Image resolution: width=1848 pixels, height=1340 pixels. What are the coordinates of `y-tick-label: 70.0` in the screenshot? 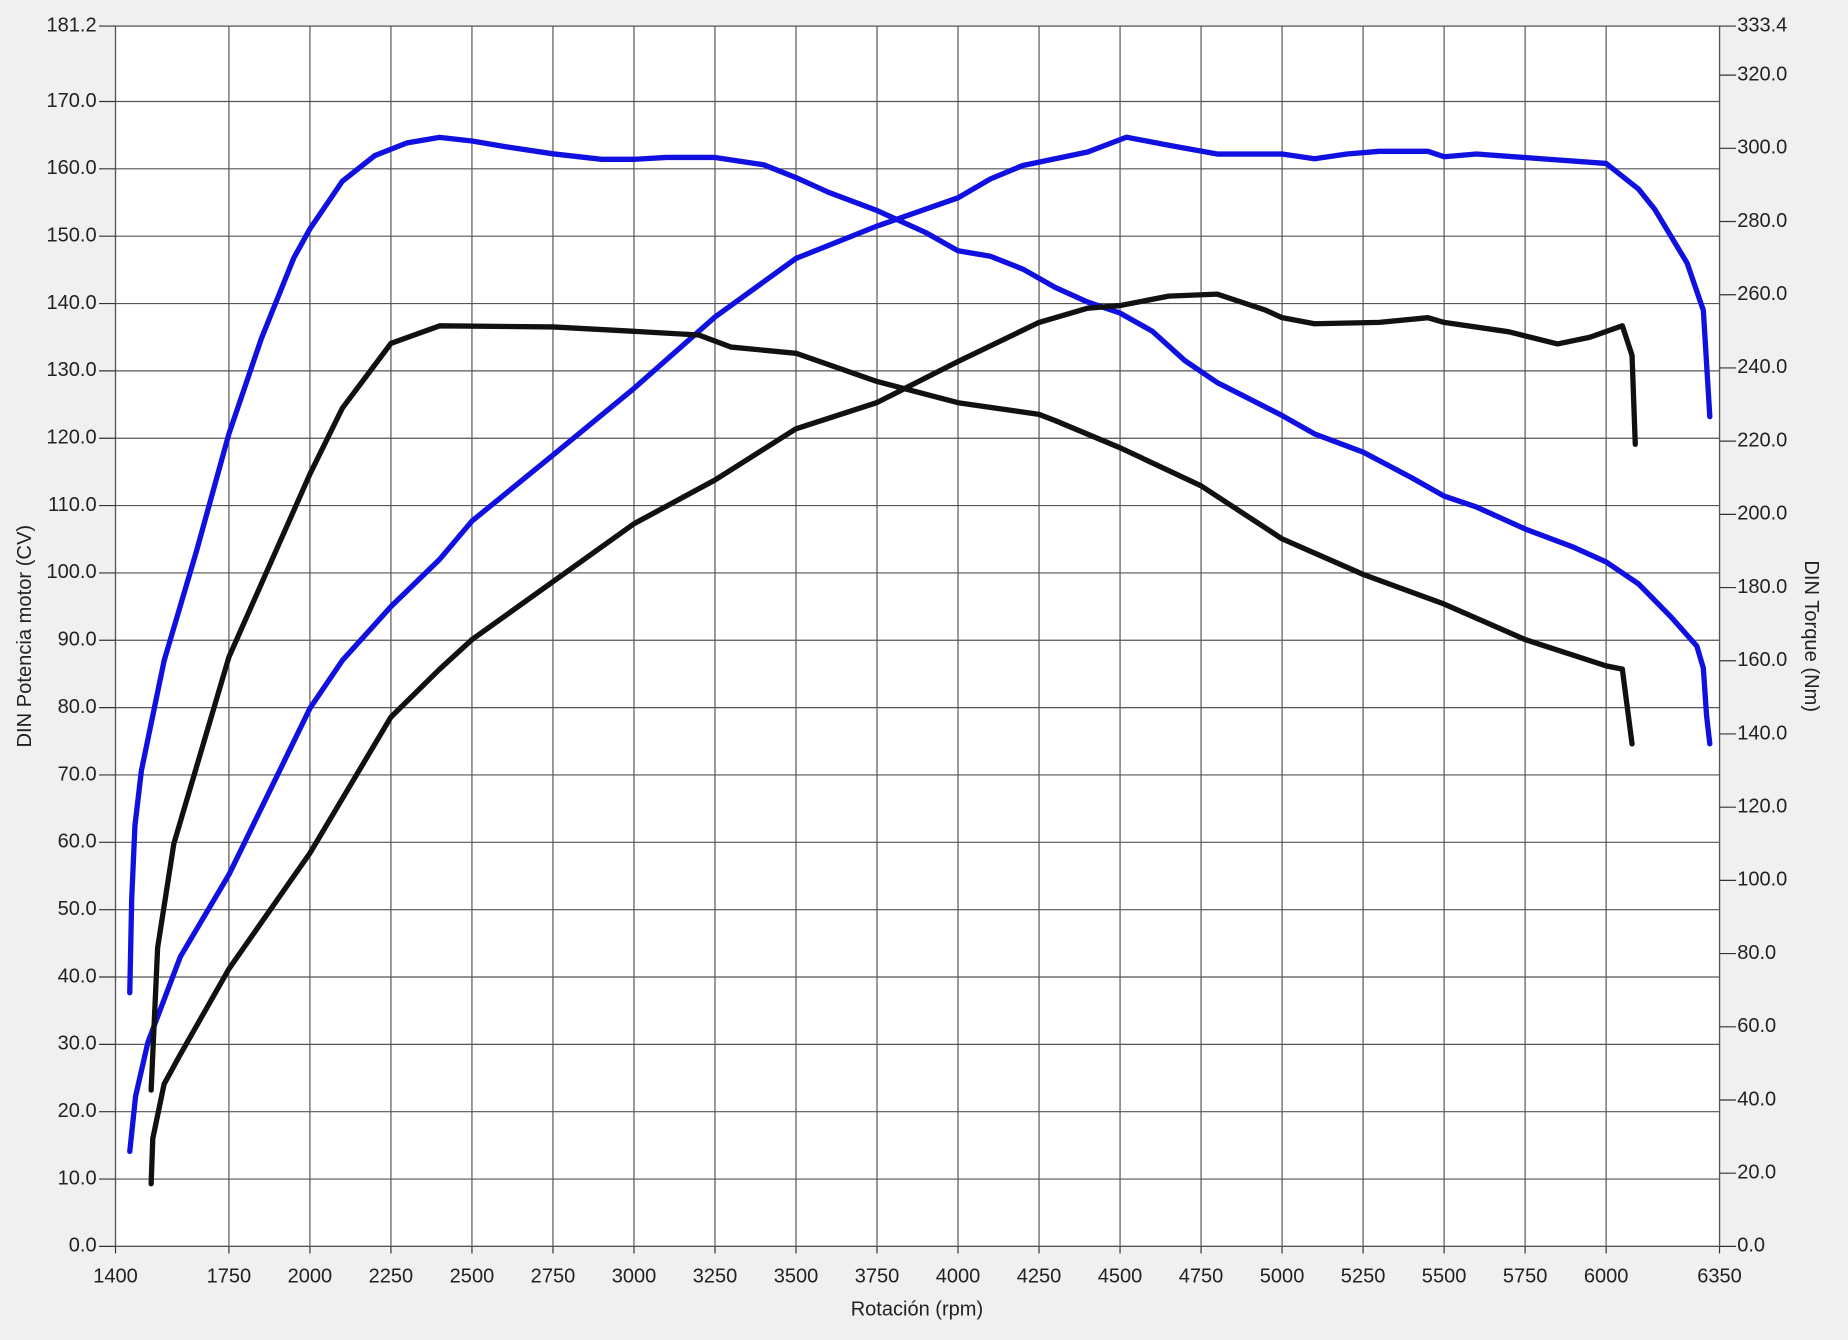 It's located at (77, 774).